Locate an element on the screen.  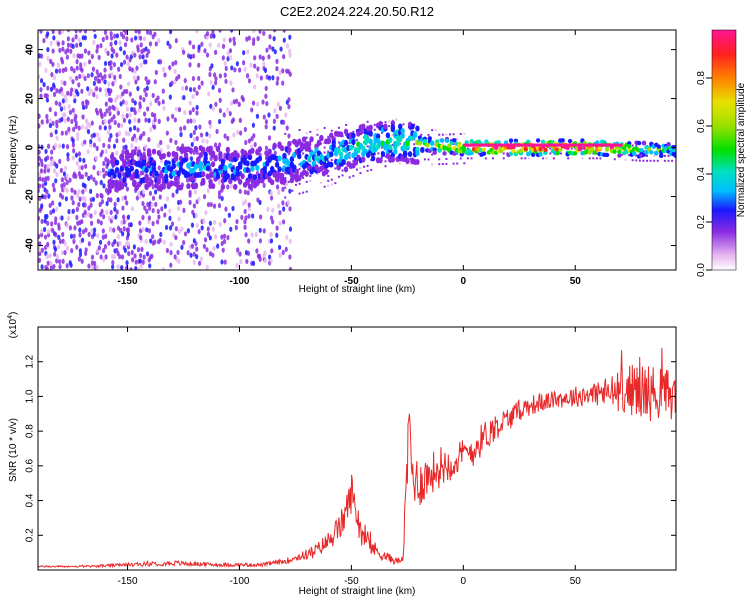
colorbar-ticks: 0.00.20.40.60.8 is located at coordinates (704, 174).